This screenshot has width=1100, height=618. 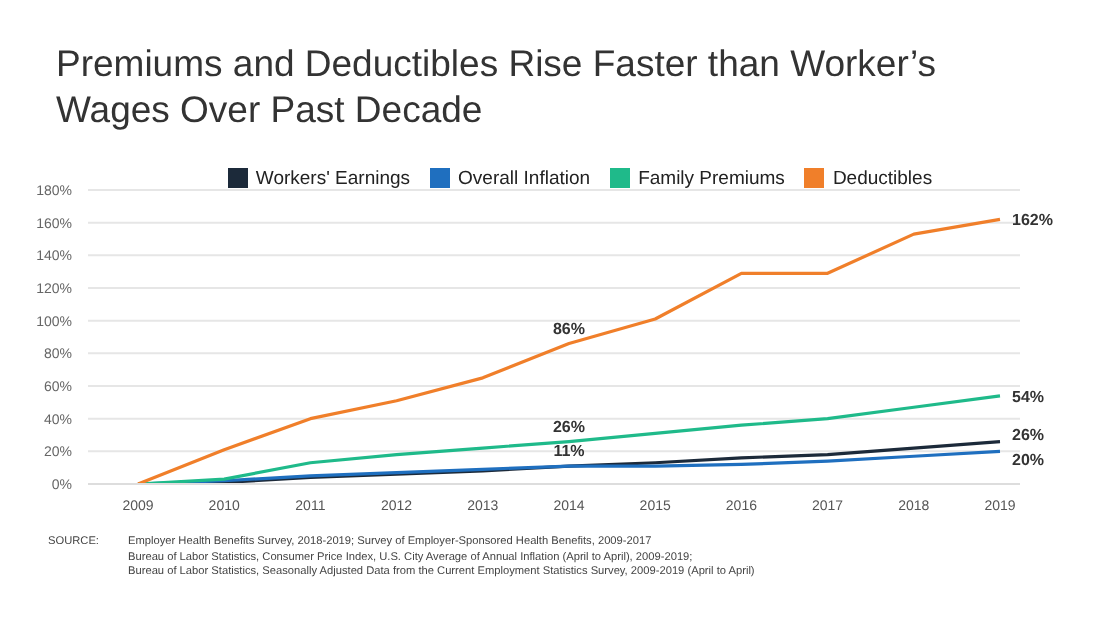 What do you see at coordinates (333, 179) in the screenshot?
I see `legend-label: Workers' Earnings` at bounding box center [333, 179].